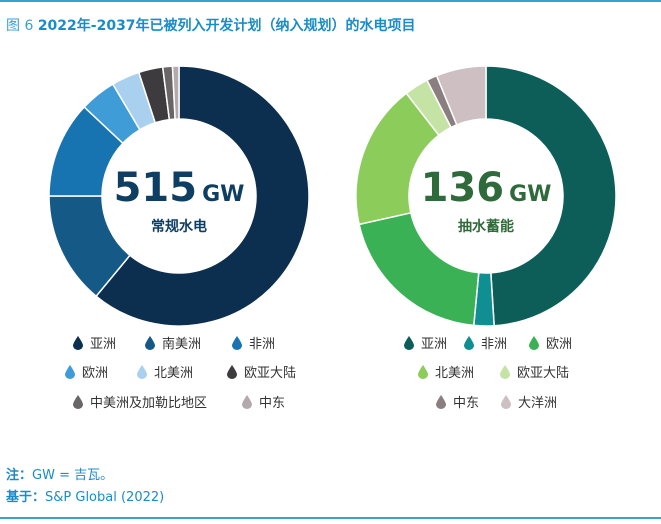 The image size is (661, 524). I want to click on figure-title: 图 6 2022年-2037年已被列入开发计划（纳入规划）的水电项目, so click(211, 26).